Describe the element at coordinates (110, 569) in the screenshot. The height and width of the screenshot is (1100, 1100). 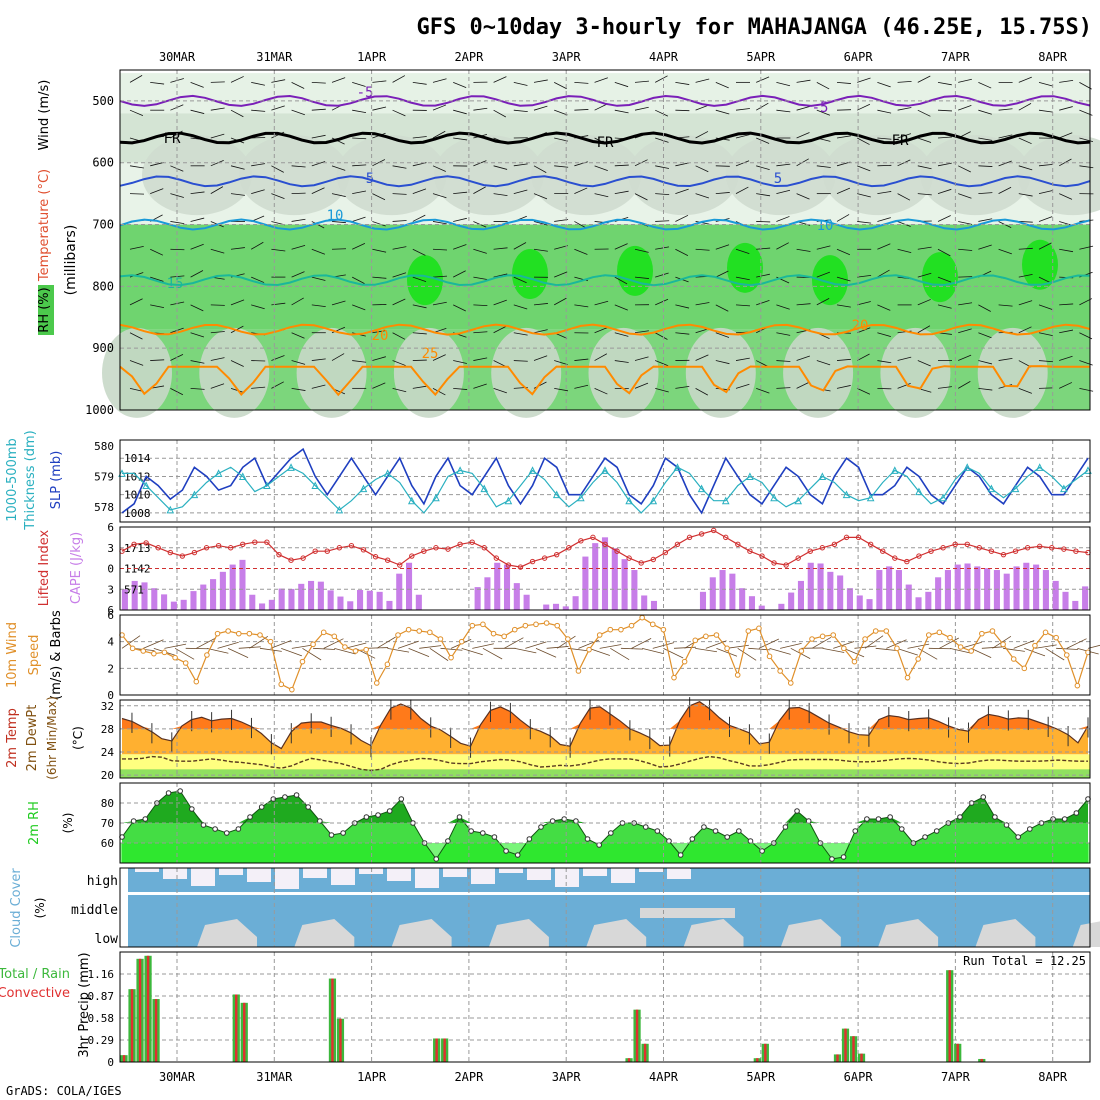
I see `li-tick: 0` at that location.